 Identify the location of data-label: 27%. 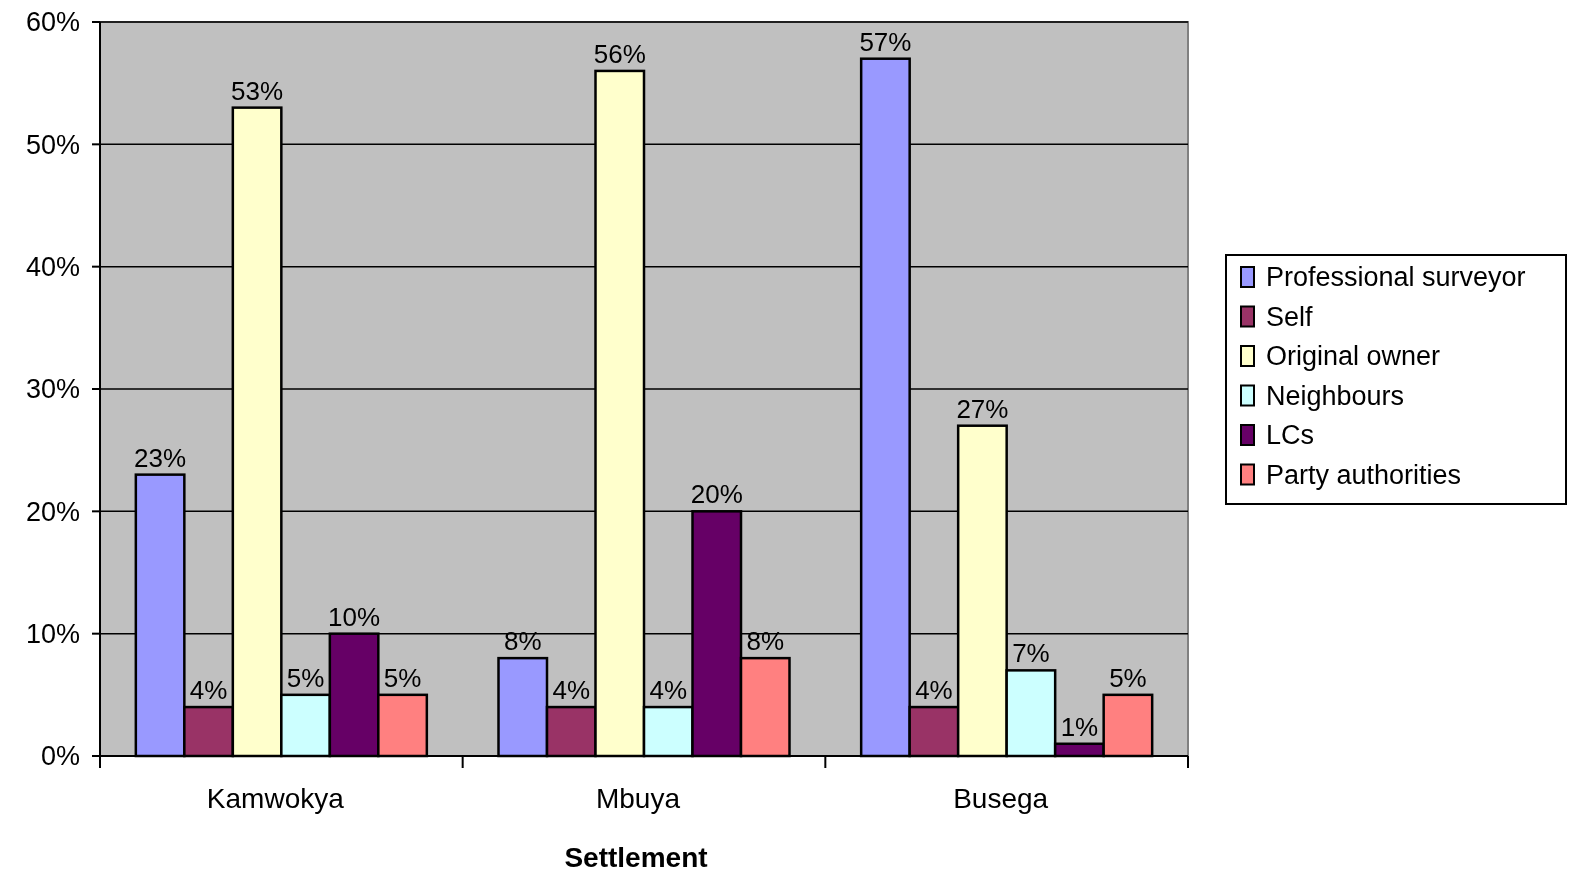
(982, 408).